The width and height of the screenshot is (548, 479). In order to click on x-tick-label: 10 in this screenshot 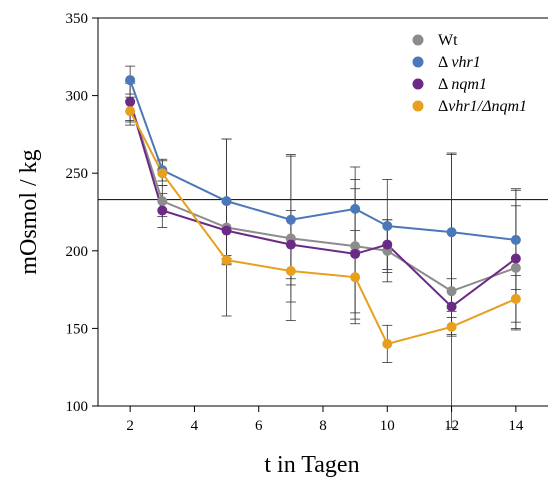, I will do `click(387, 426)`.